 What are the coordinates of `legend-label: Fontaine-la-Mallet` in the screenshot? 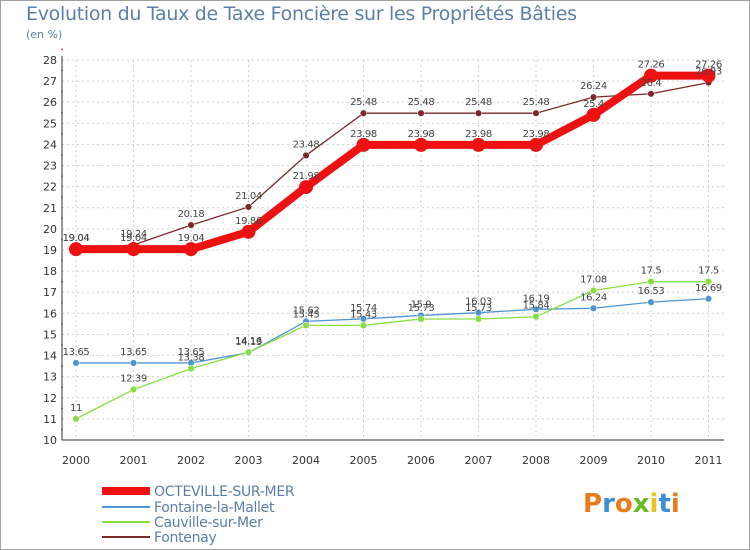 It's located at (214, 508).